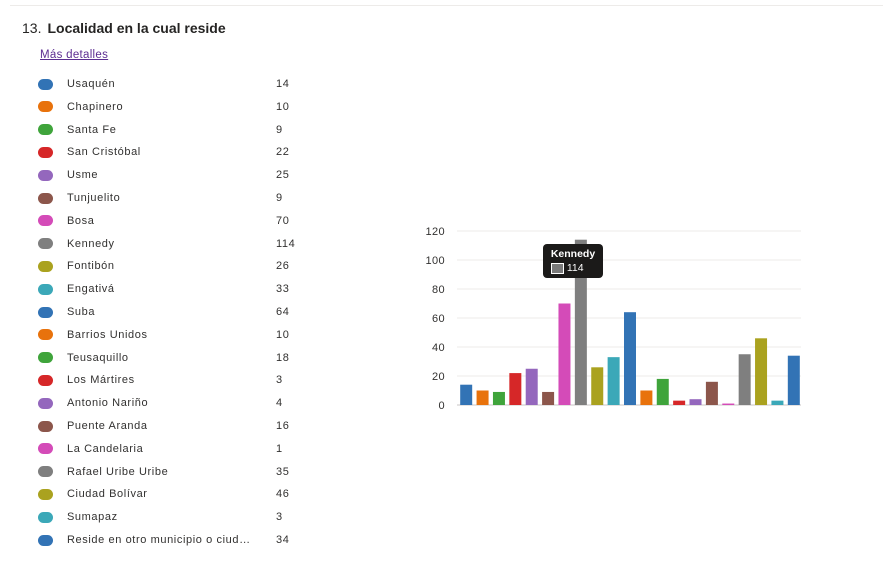  Describe the element at coordinates (163, 494) in the screenshot. I see `legend-item: Ciudad Bolívar 46` at that location.